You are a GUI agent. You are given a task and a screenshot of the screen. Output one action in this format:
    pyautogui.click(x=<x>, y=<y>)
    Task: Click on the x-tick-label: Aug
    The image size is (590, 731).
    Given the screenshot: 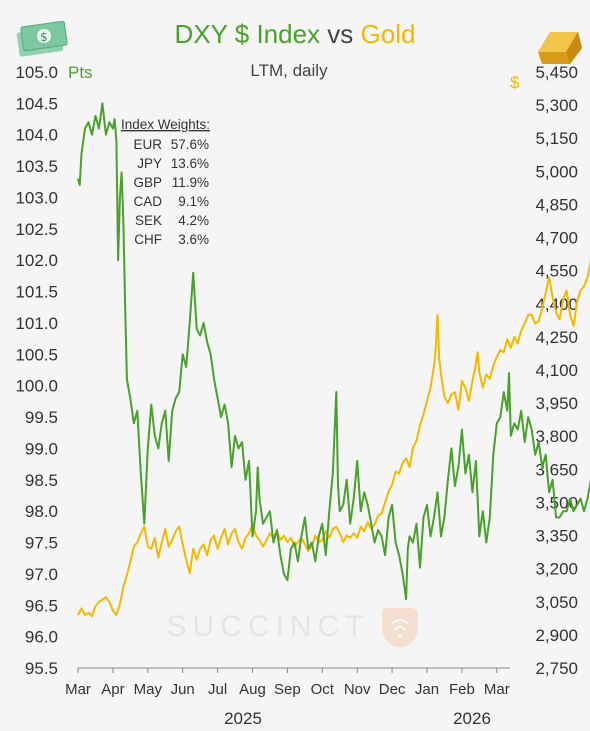 What is the action you would take?
    pyautogui.click(x=252, y=689)
    